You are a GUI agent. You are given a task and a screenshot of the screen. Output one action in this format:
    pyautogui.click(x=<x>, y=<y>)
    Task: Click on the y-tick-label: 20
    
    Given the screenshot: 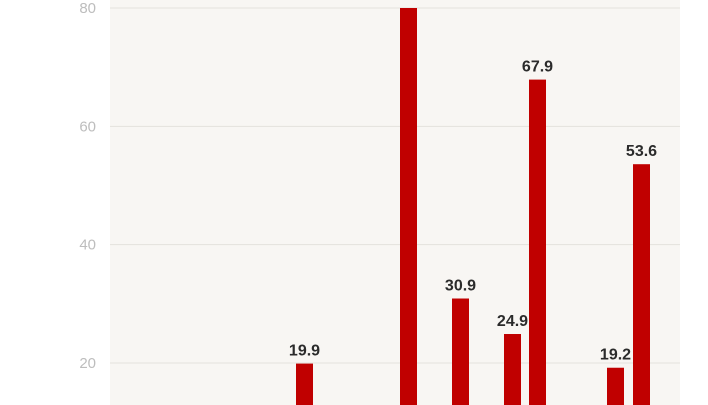 What is the action you would take?
    pyautogui.click(x=87, y=363)
    